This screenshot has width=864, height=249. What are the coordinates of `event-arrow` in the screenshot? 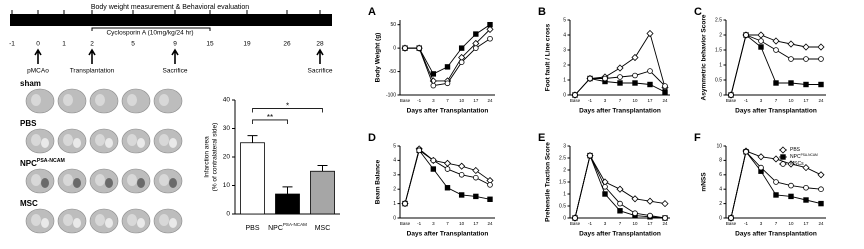 It's located at (38, 56).